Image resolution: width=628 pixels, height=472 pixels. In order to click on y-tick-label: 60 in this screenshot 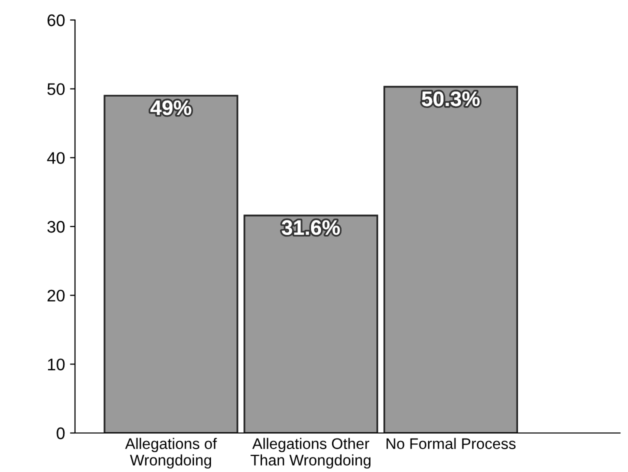, I will do `click(56, 20)`.